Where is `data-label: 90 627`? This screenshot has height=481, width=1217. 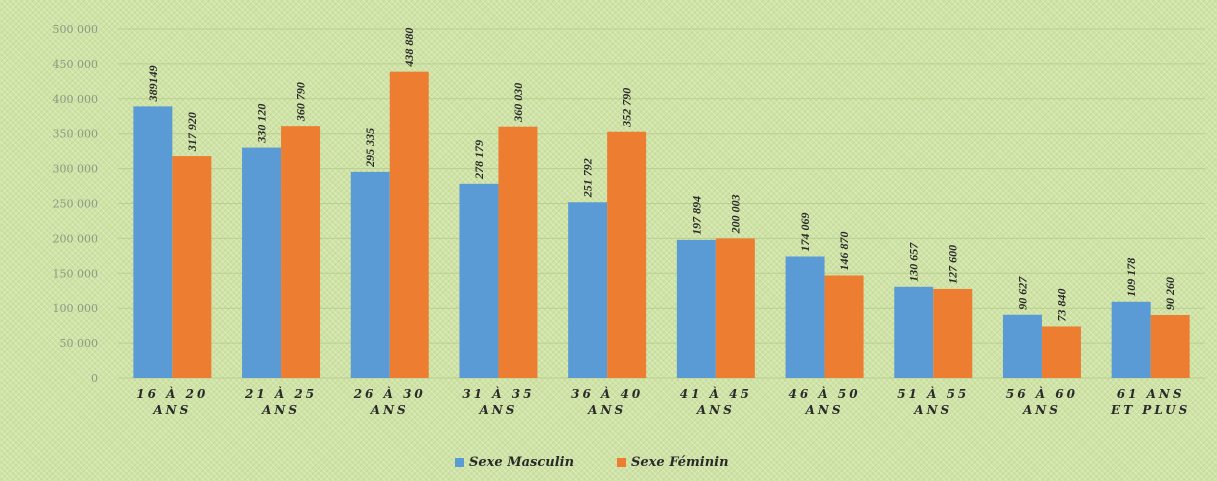
data-label: 90 627 is located at coordinates (1022, 293).